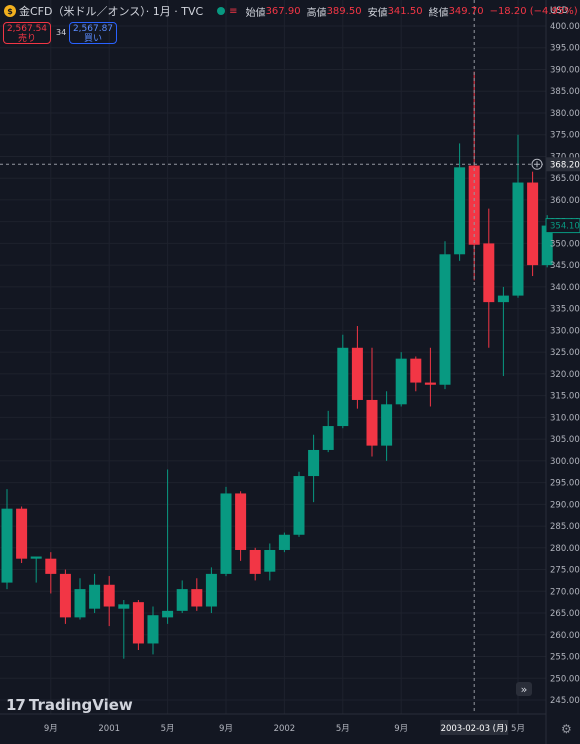 This screenshot has height=744, width=580. I want to click on crosshair-date-label: 2003-02-03 (月), so click(474, 729).